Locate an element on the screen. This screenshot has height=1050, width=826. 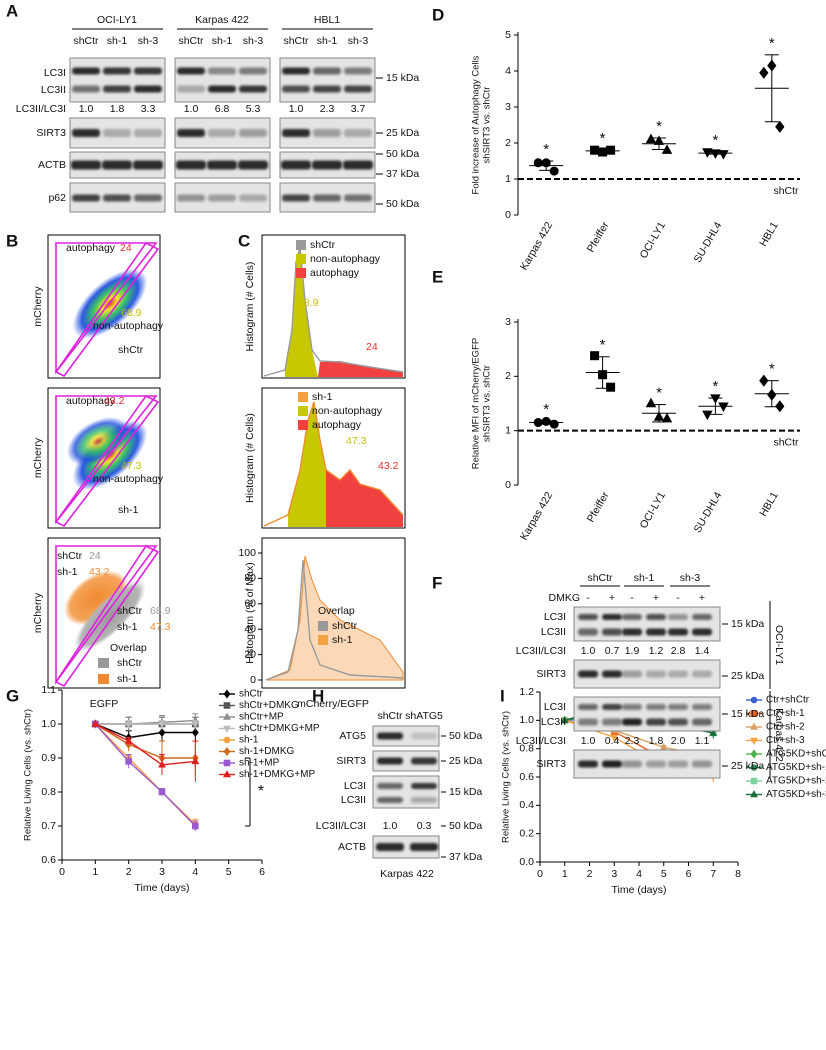
cell-line: Karpas 422 is located at coordinates (222, 20).